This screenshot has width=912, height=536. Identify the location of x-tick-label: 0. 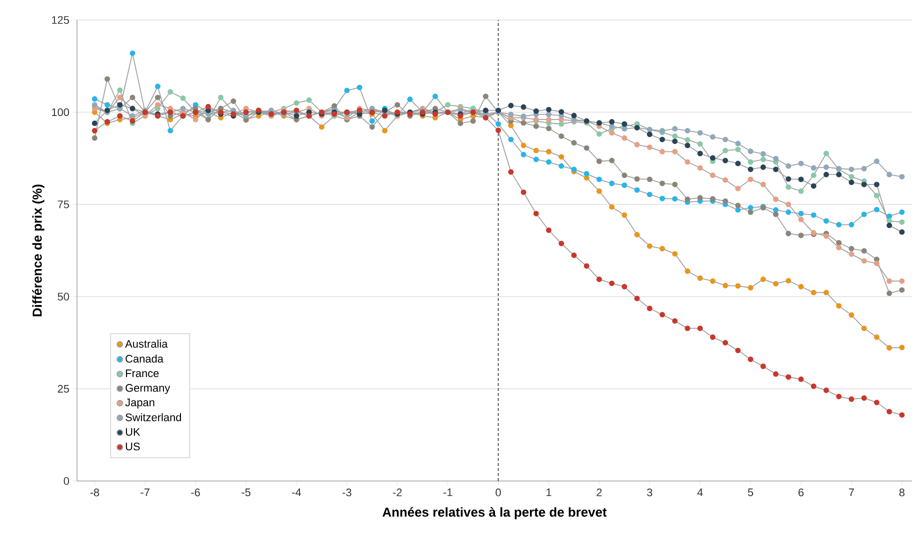
(498, 492).